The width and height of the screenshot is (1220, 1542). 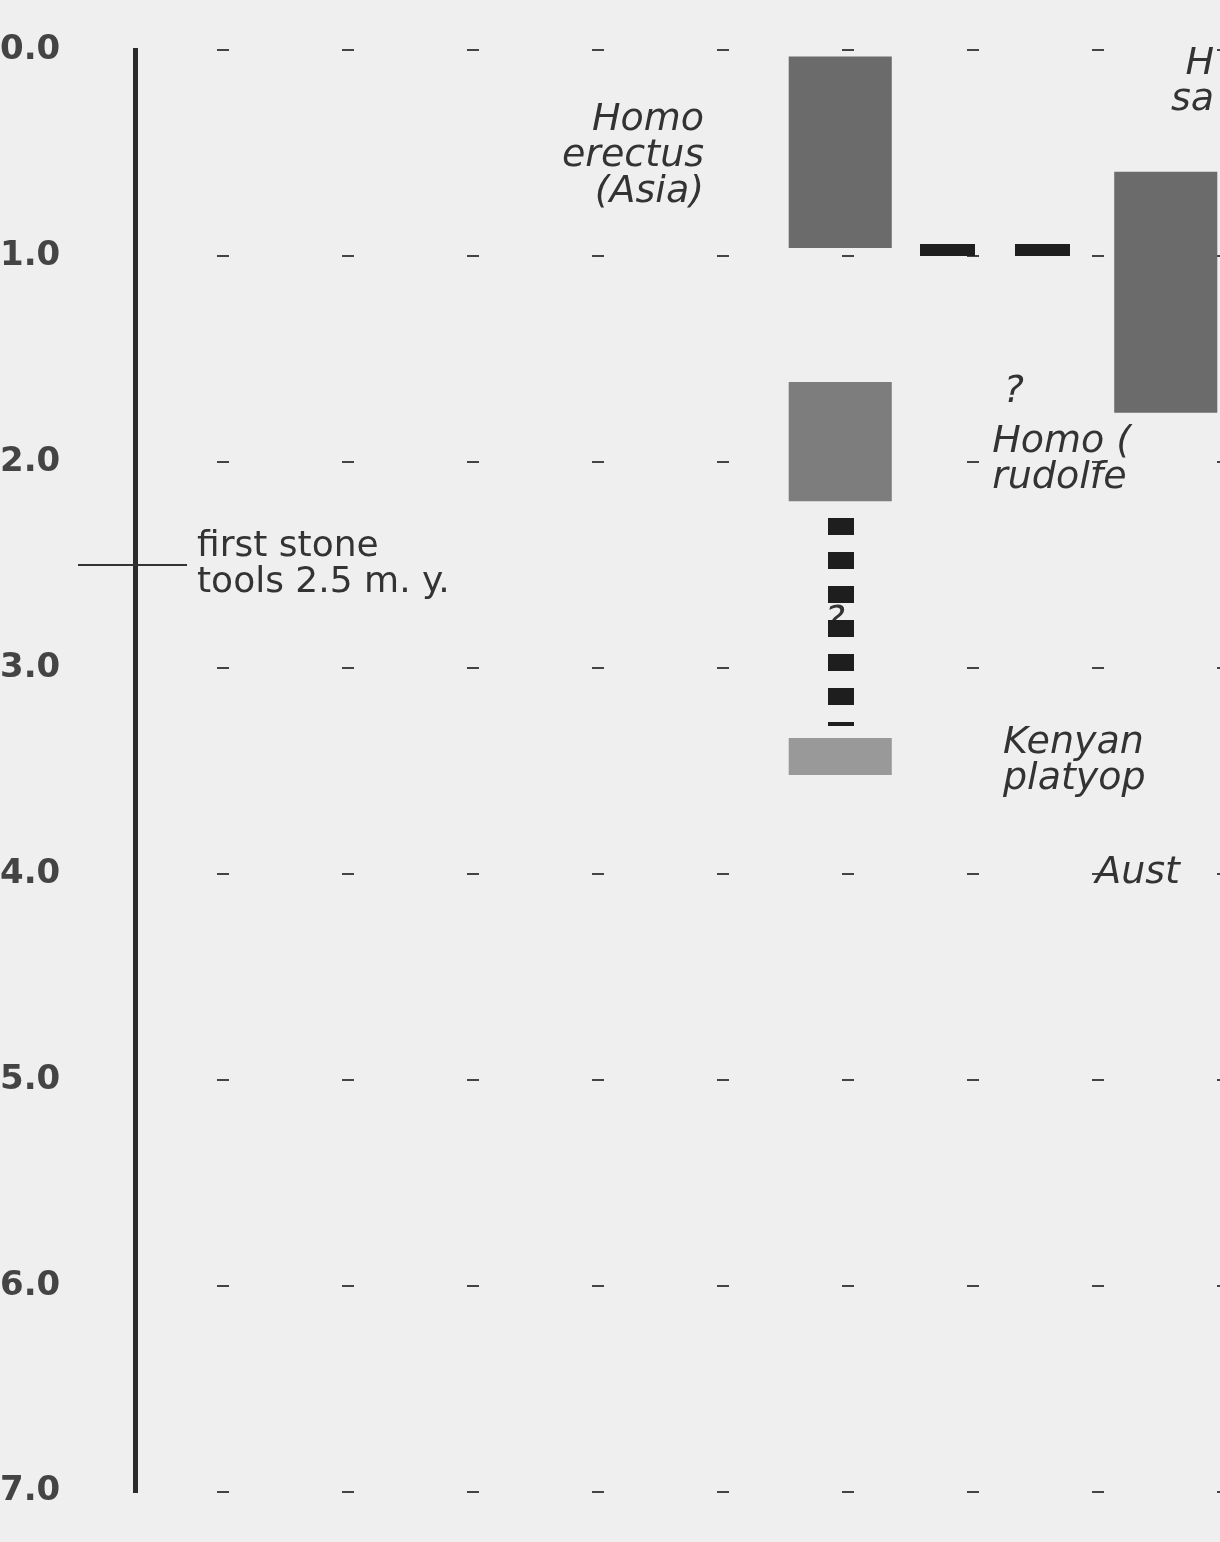 I want to click on annotation: Kenyan platyop, so click(x=1074, y=757).